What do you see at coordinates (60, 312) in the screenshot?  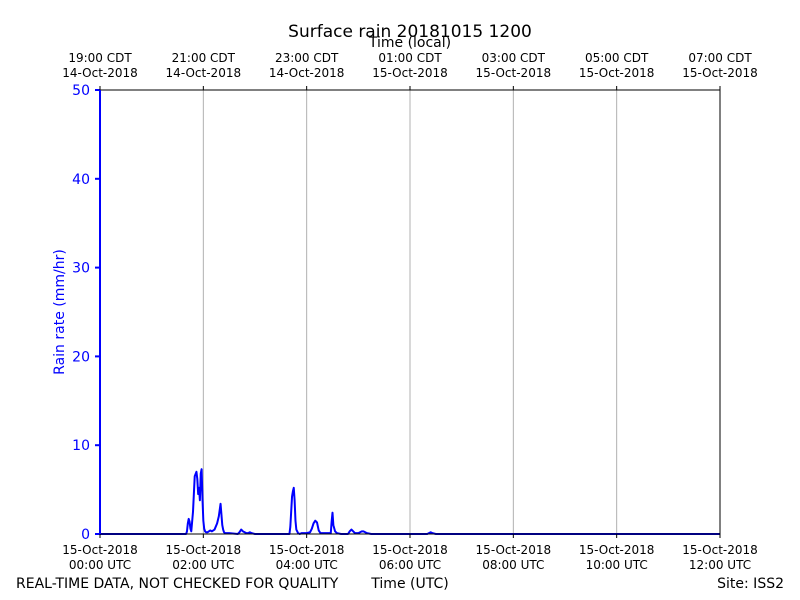 I see `y-axis-label: Rain rate (mm/hr)` at bounding box center [60, 312].